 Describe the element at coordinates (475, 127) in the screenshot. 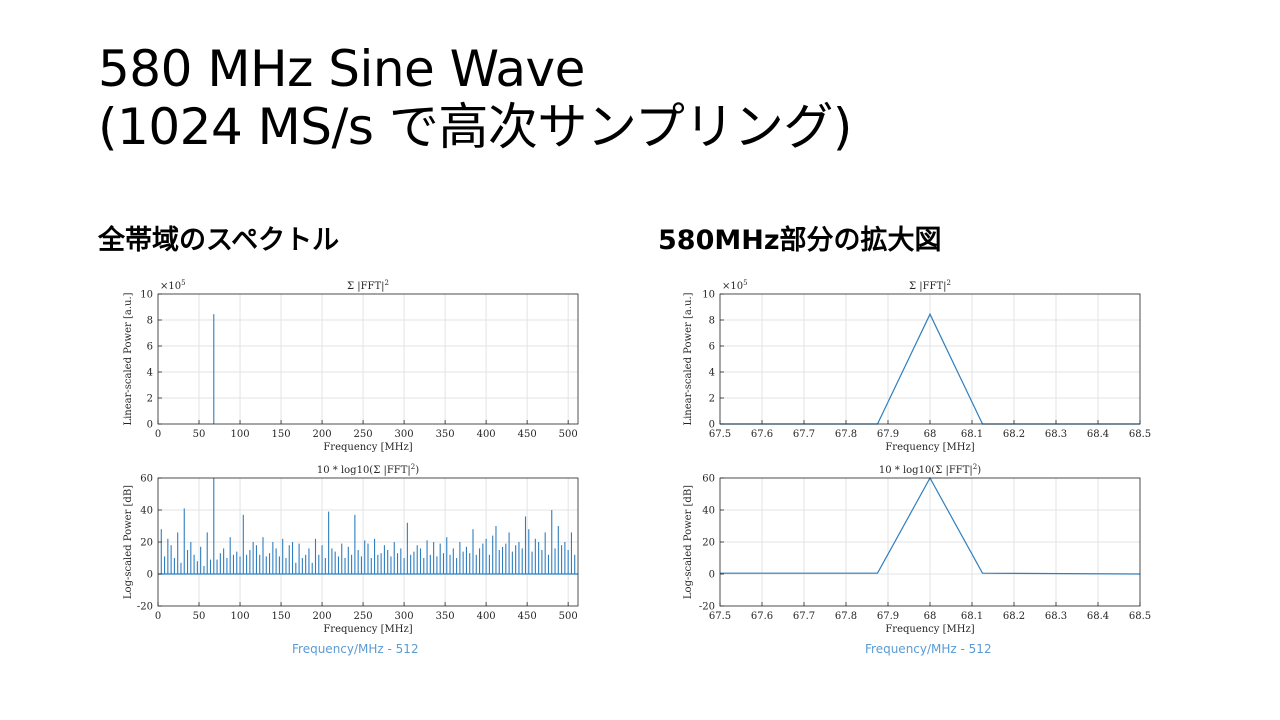

I see `slide-title-line2: (1024 MS/s で高次サンプリング)` at that location.